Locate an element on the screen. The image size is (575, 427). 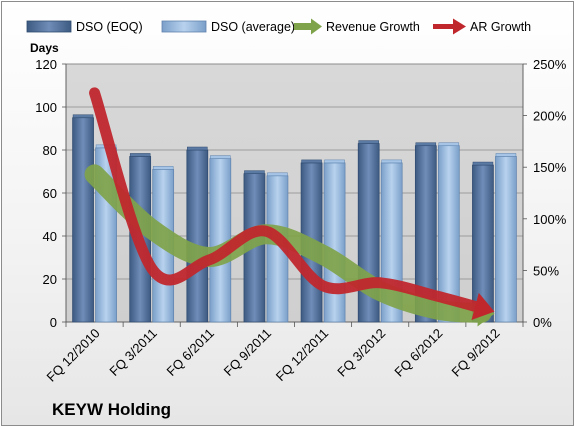
y2-tick-label: 250% is located at coordinates (550, 64).